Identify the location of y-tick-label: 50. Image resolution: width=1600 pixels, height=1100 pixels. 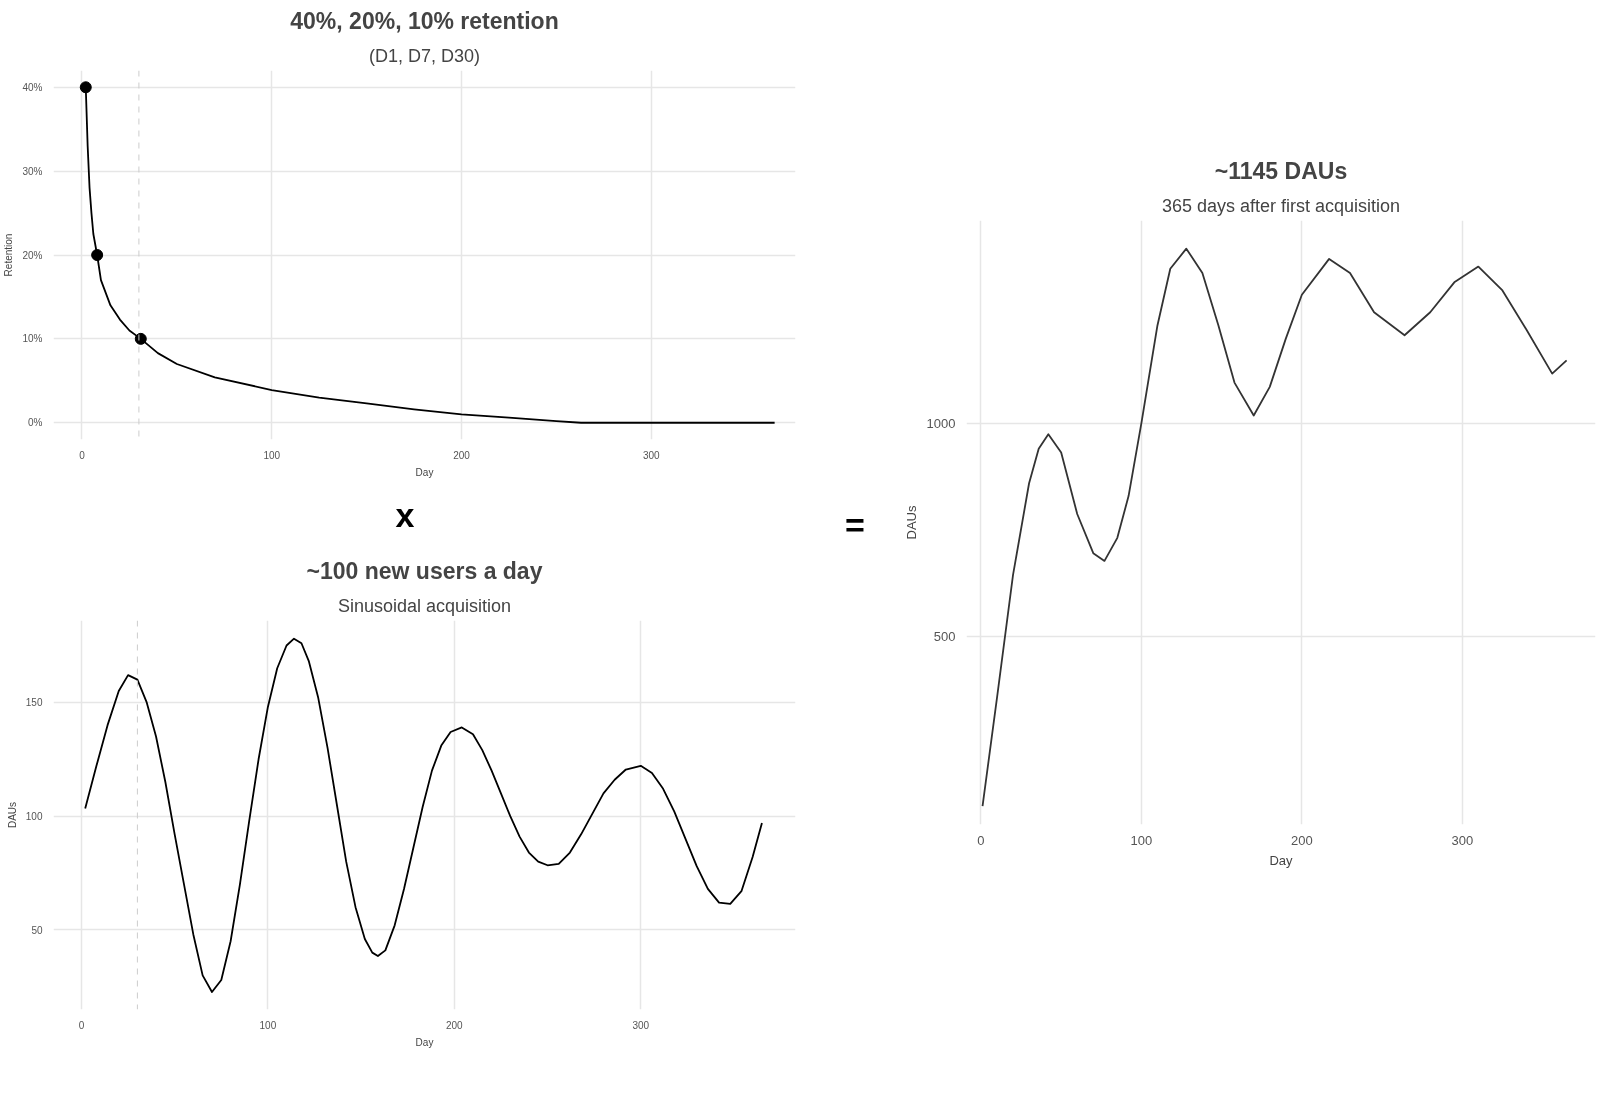
(37, 930).